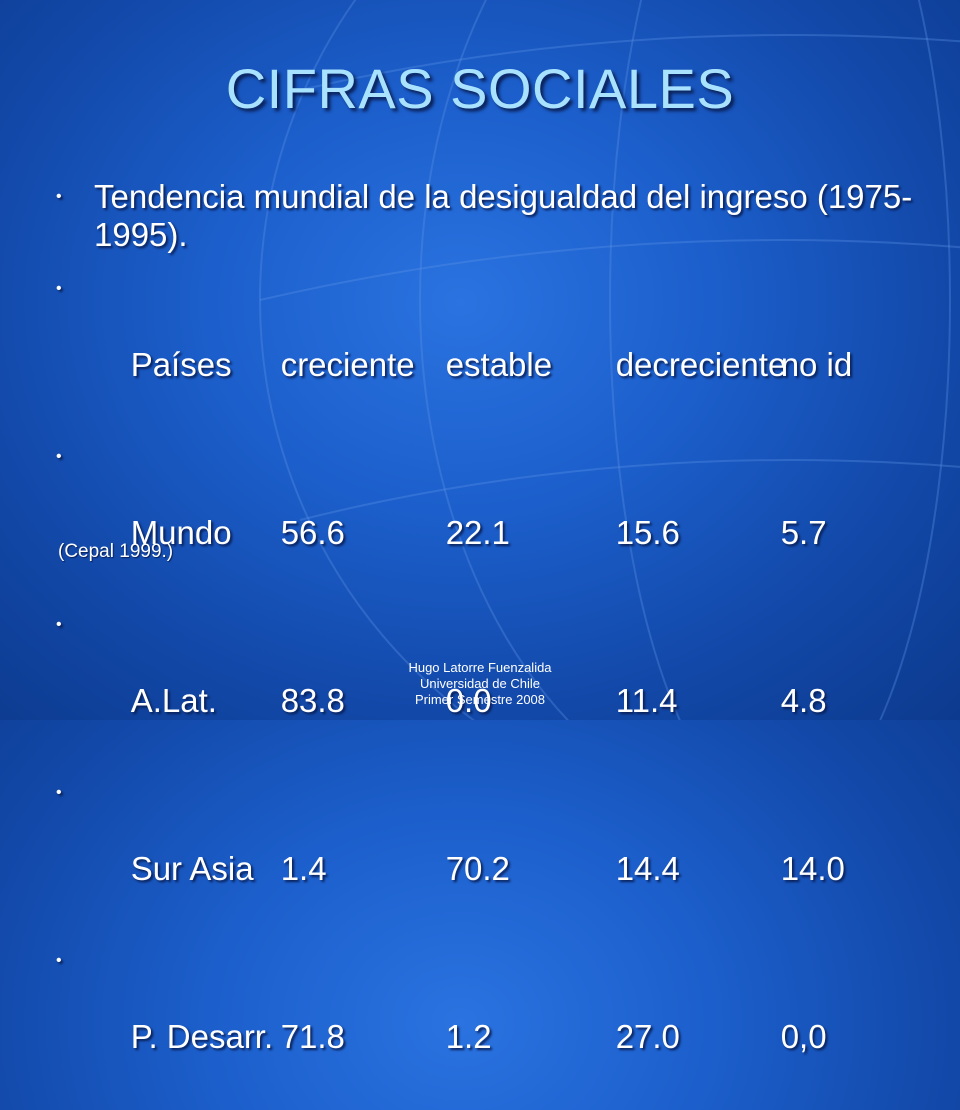 This screenshot has height=1110, width=960. Describe the element at coordinates (312, 700) in the screenshot. I see `table-cell: 83.8` at that location.